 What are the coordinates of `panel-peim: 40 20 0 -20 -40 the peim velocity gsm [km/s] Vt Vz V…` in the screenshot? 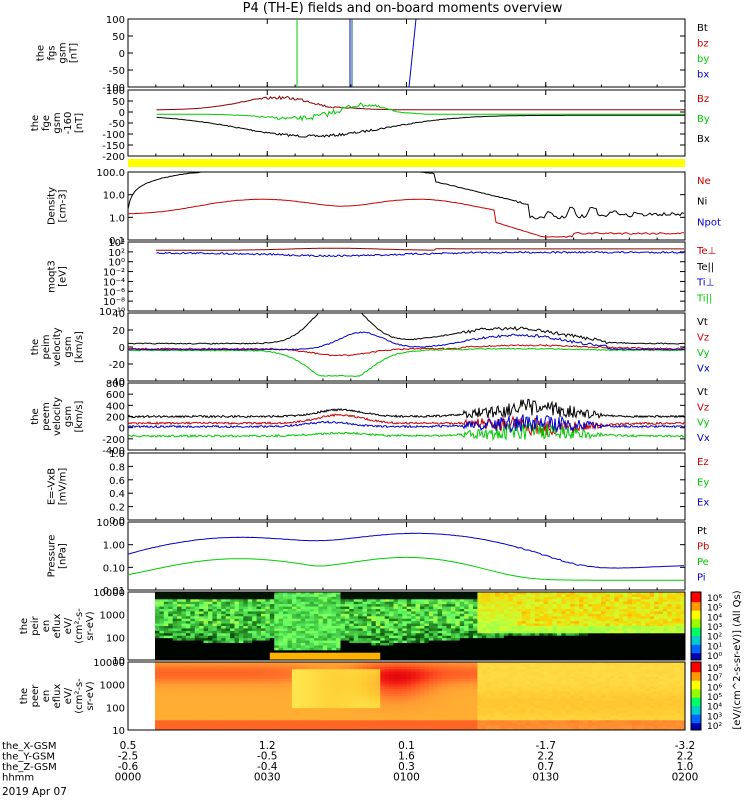 It's located at (370, 348).